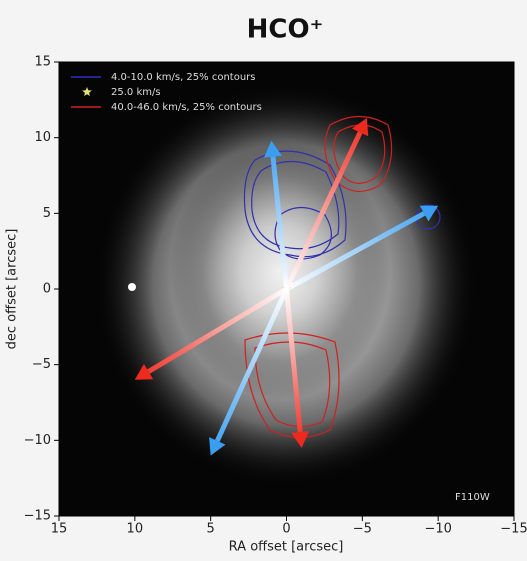  What do you see at coordinates (211, 529) in the screenshot?
I see `x-tick-label: 5` at bounding box center [211, 529].